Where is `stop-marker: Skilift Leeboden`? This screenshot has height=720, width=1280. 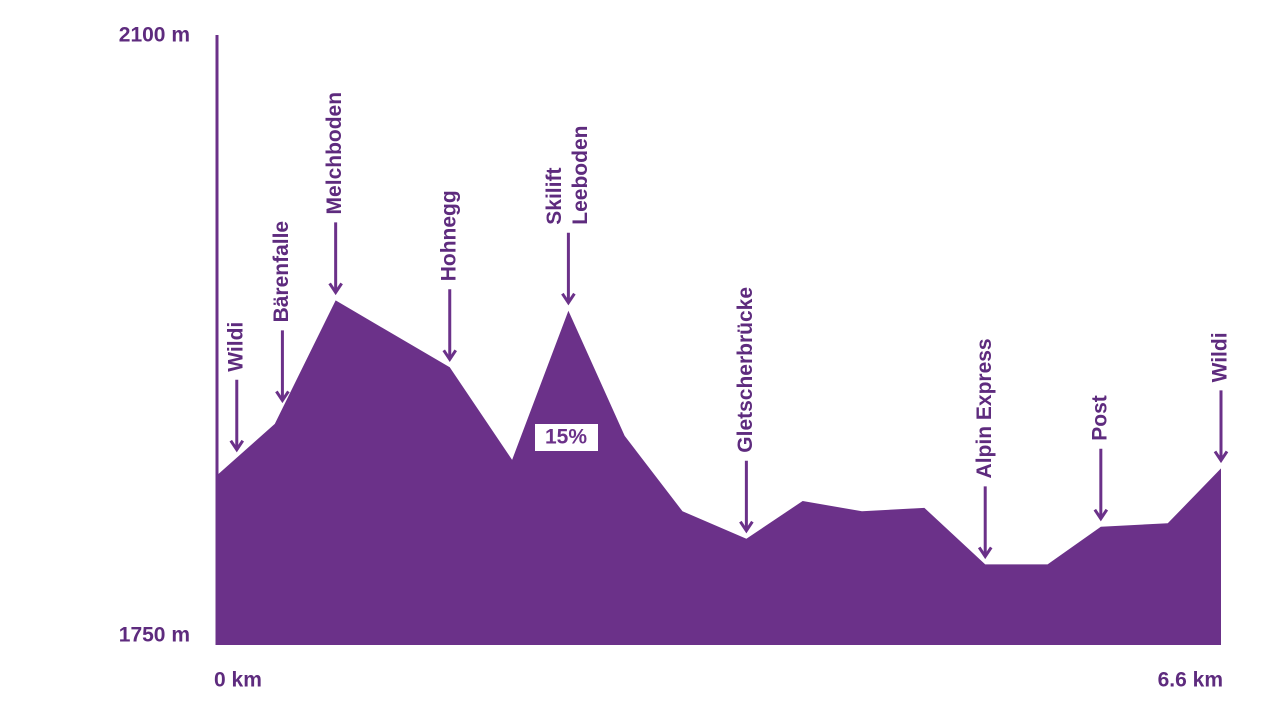
stop-marker: Skilift Leeboden is located at coordinates (567, 216).